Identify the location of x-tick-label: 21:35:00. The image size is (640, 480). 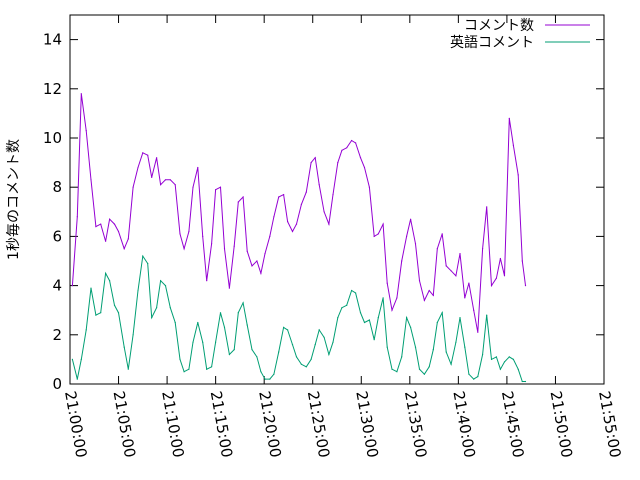
(415, 424).